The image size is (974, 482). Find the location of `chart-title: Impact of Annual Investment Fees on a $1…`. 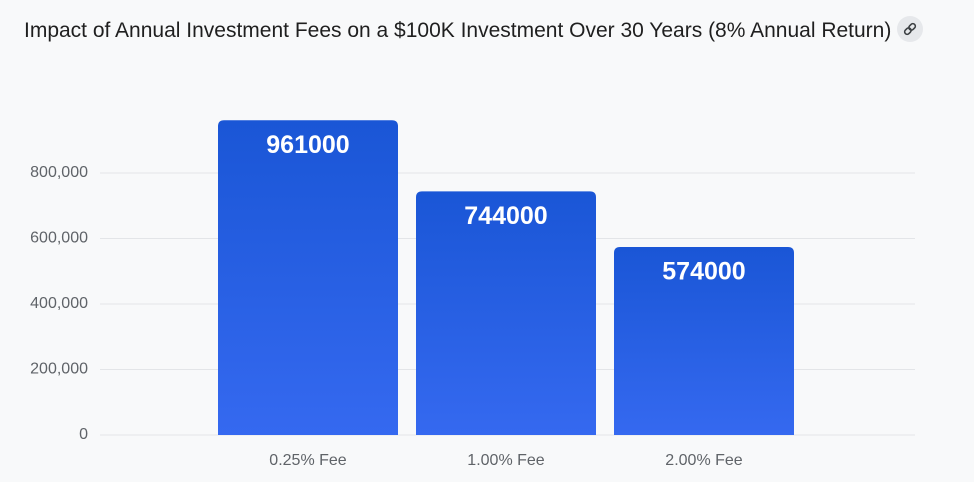

chart-title: Impact of Annual Investment Fees on a $1… is located at coordinates (458, 30).